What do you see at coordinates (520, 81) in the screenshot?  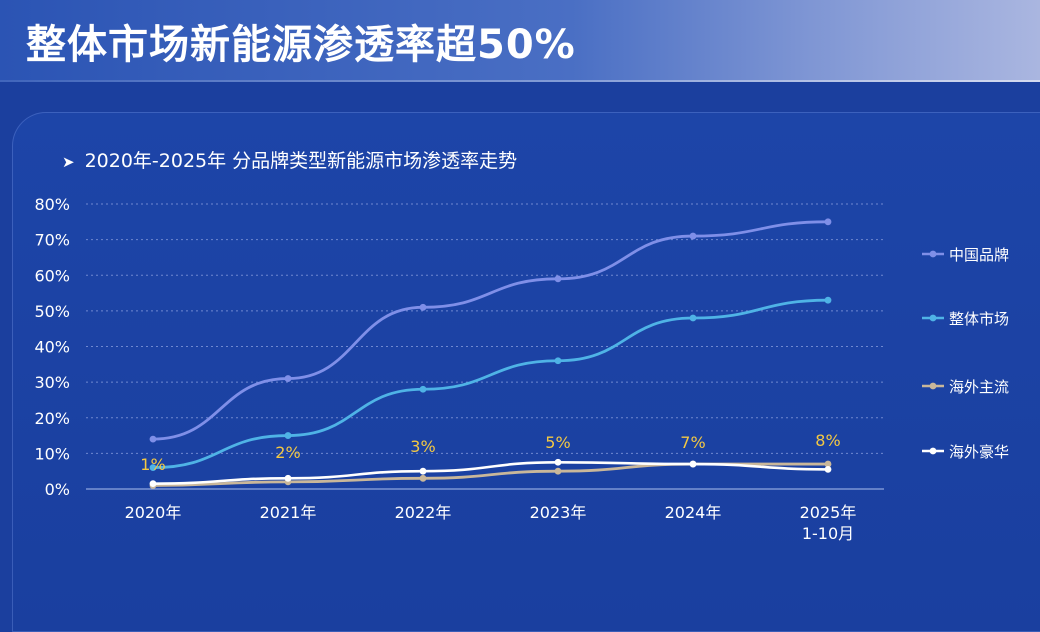 I see `header-divider` at bounding box center [520, 81].